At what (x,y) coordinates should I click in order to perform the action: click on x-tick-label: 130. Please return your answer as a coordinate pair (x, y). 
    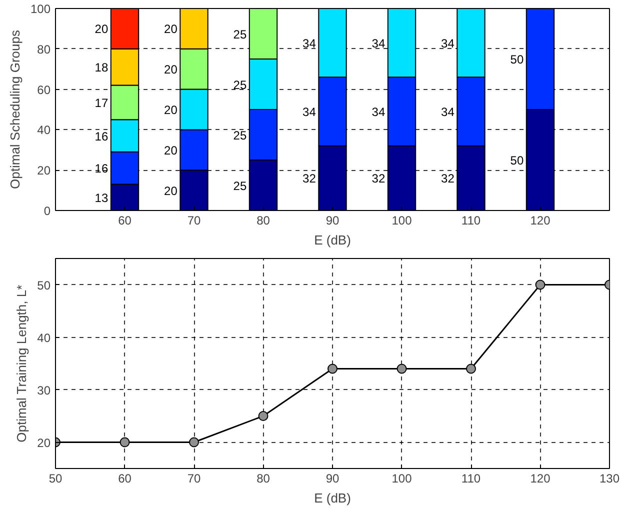
    Looking at the image, I should click on (609, 479).